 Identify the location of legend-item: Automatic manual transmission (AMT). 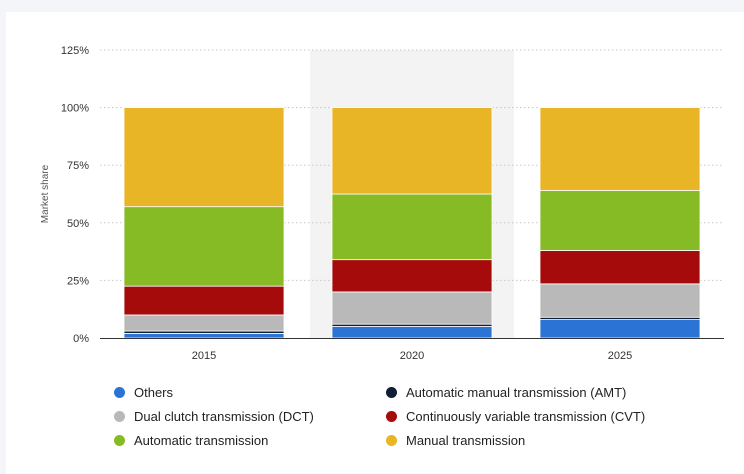
(506, 392).